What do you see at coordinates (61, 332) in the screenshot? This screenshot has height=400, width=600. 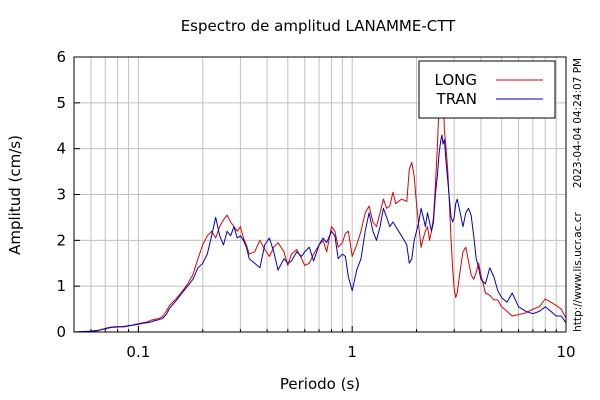 I see `y-tick-label: 0` at bounding box center [61, 332].